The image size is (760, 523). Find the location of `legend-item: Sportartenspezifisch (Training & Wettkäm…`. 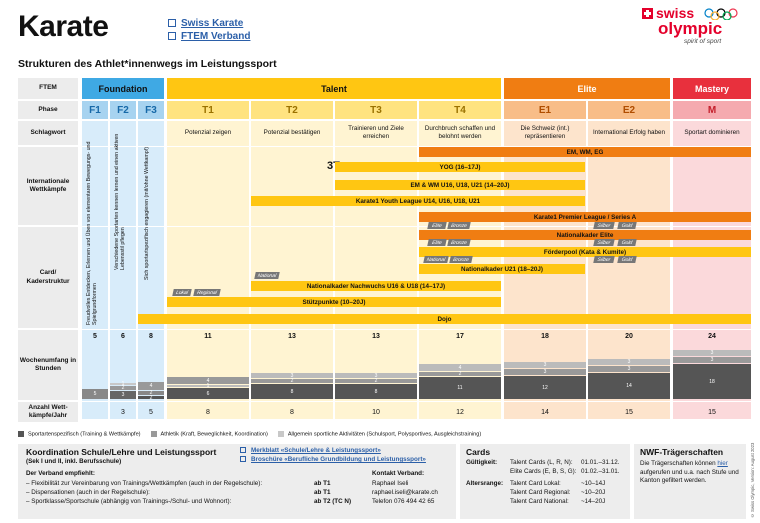

legend-item: Sportartenspezifisch (Training & Wettkäm… is located at coordinates (79, 434).